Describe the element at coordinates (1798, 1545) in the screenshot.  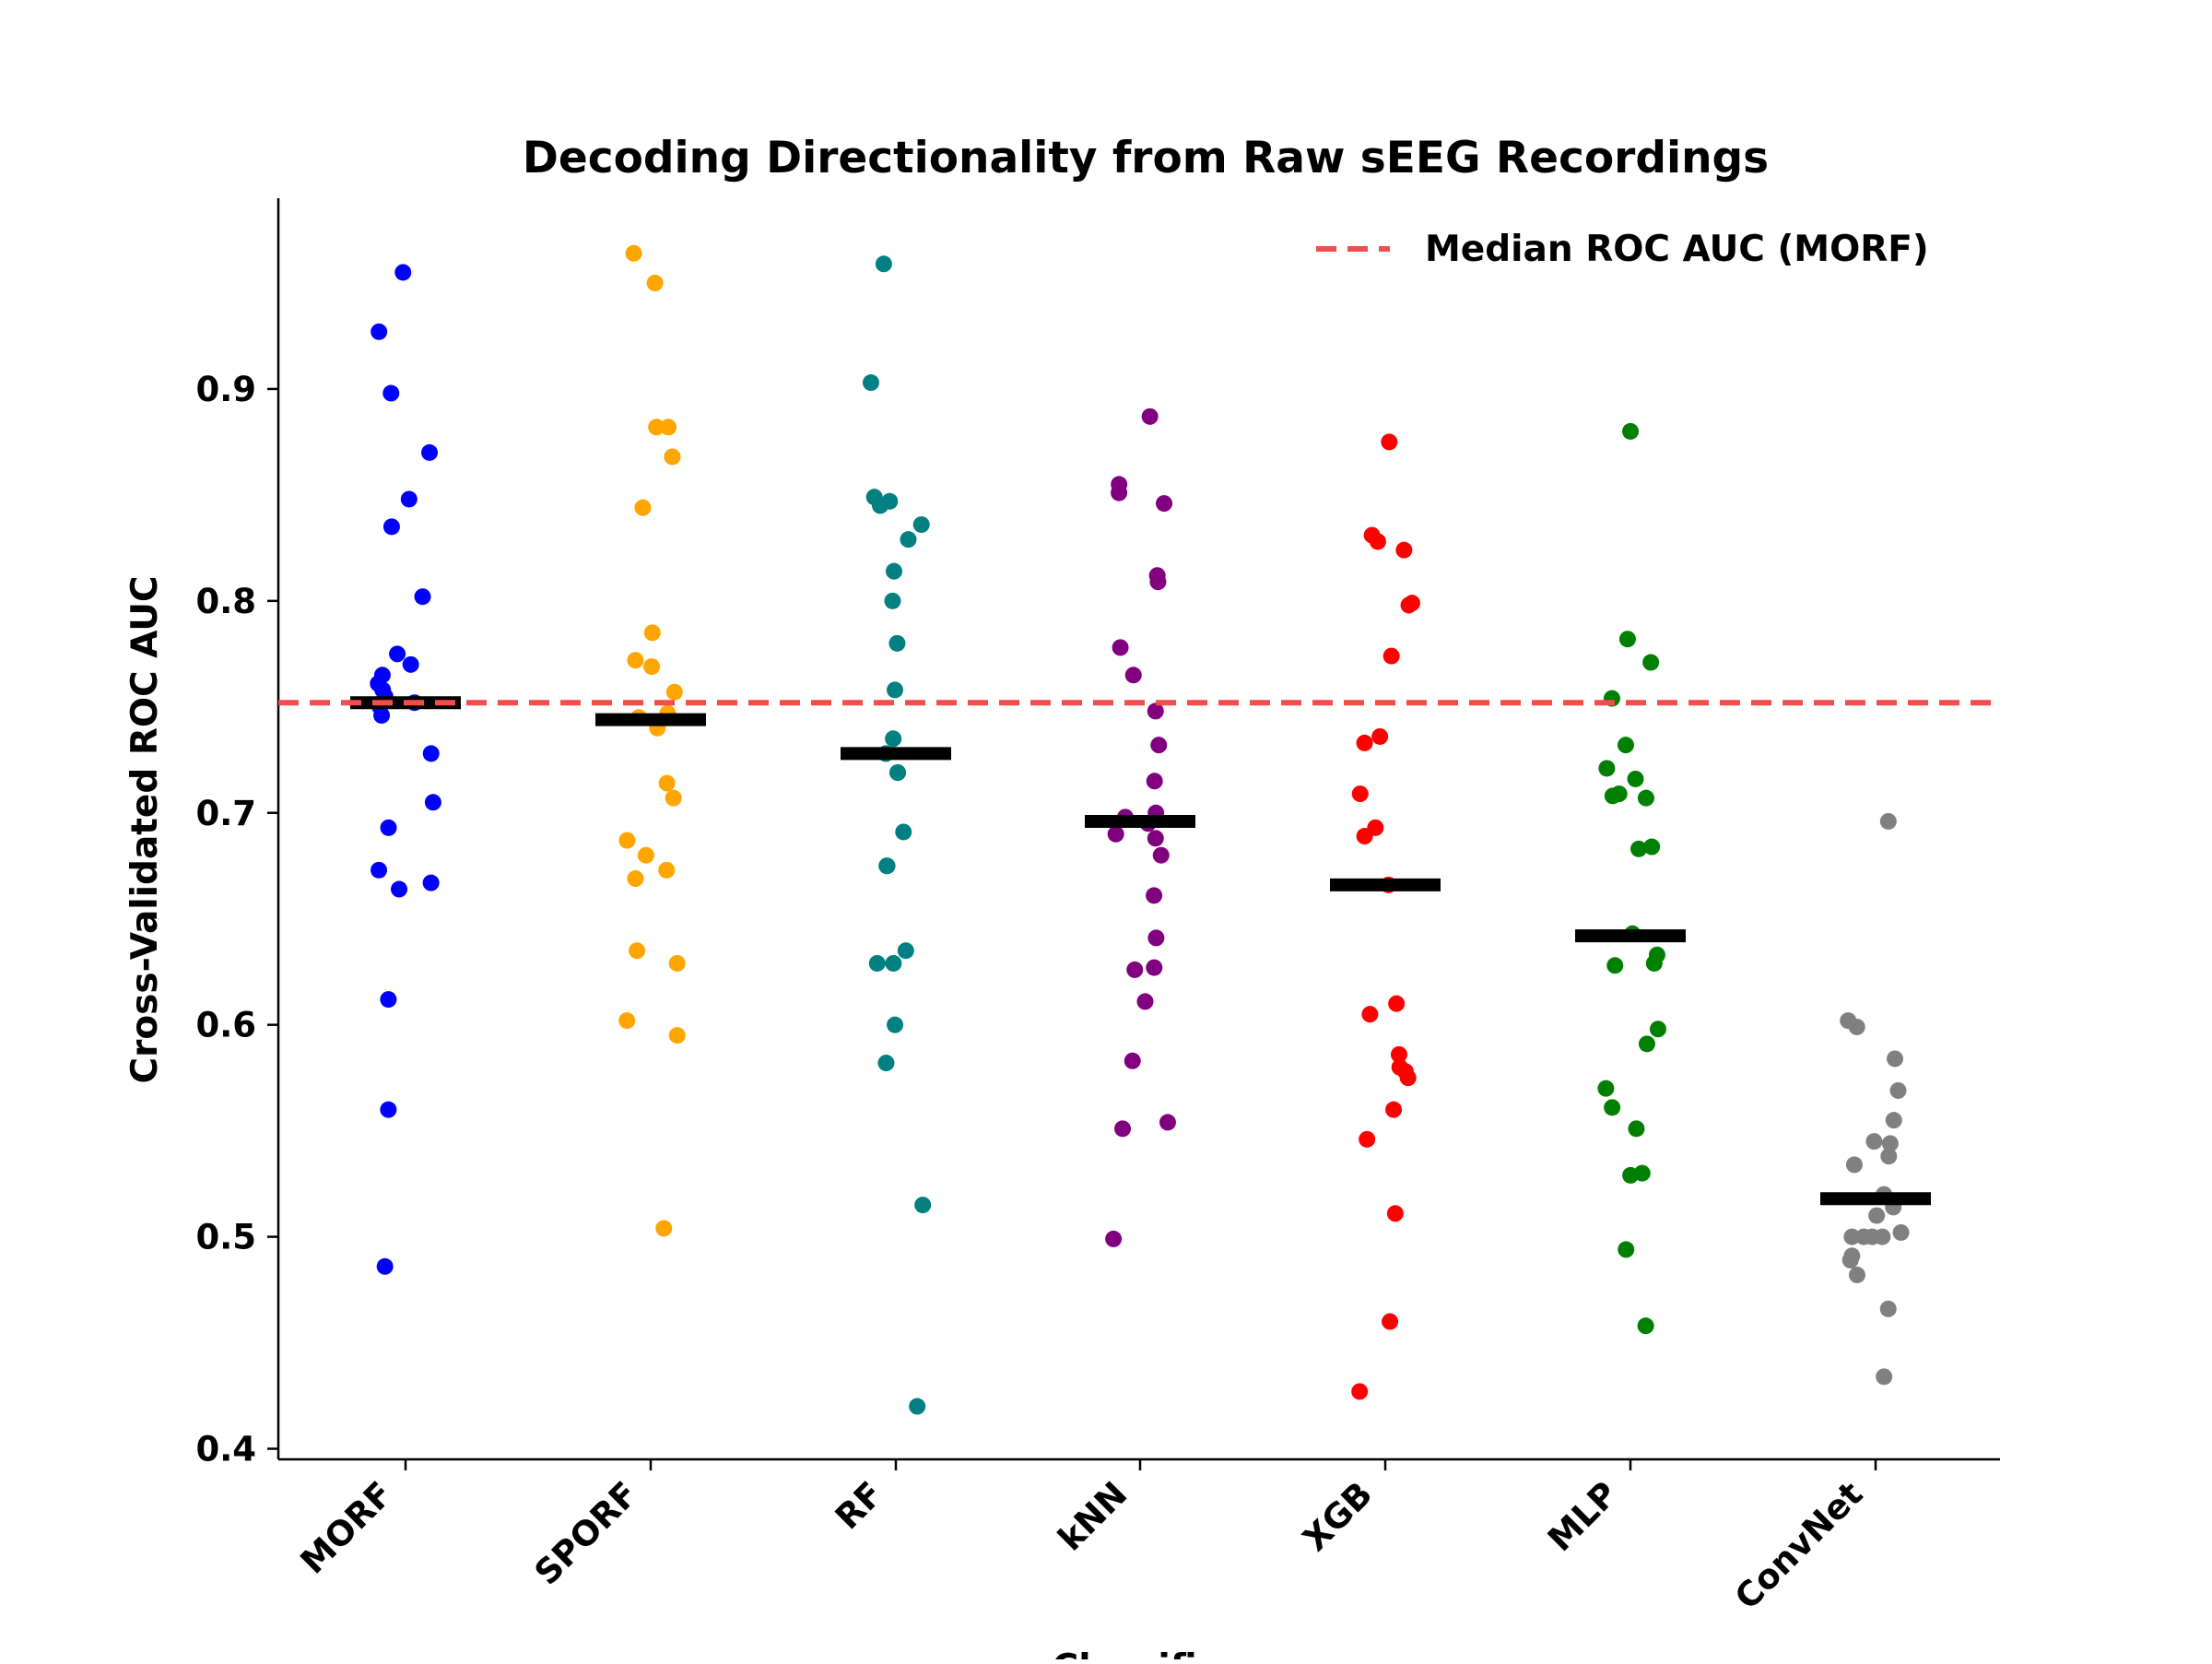
I see `x-tick-label: ConvNet` at that location.